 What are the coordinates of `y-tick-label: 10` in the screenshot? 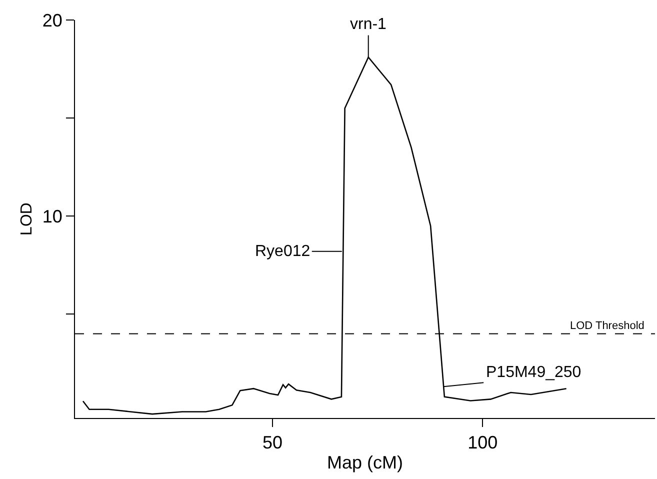 It's located at (52, 216).